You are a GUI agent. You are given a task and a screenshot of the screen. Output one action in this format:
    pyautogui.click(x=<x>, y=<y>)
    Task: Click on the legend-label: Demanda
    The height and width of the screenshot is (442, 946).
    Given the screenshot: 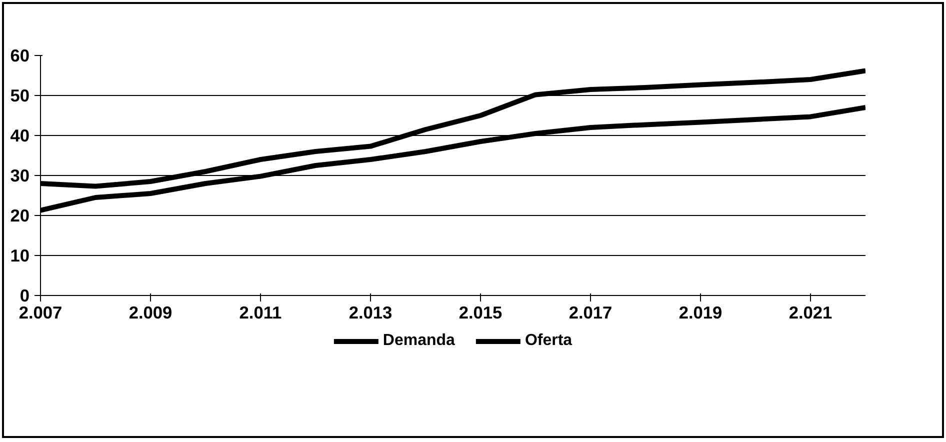 What is the action you would take?
    pyautogui.click(x=418, y=341)
    